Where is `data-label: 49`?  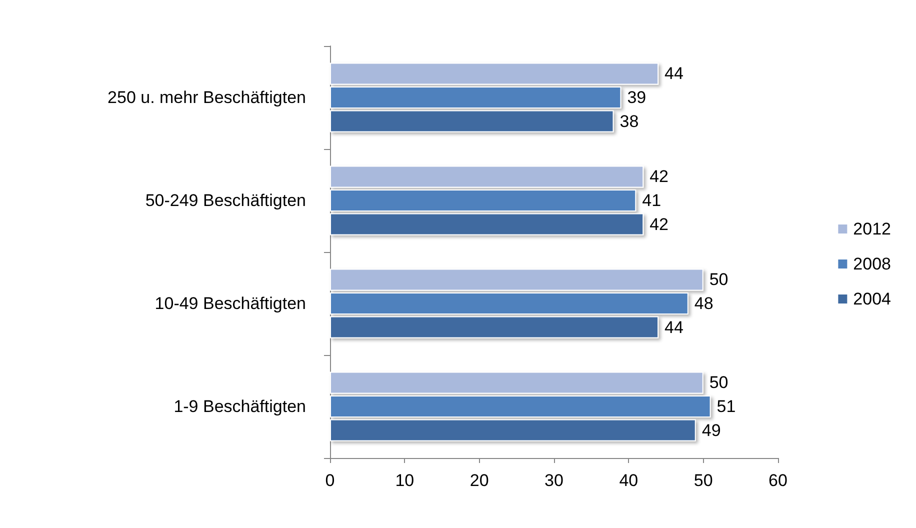
data-label: 49 is located at coordinates (711, 430).